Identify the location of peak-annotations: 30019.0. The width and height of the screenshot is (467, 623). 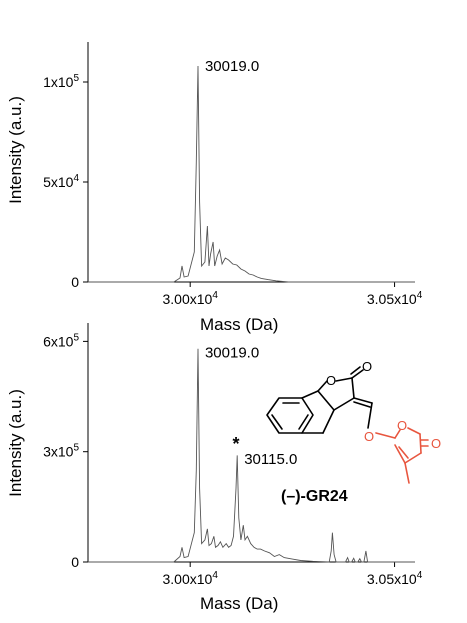
(232, 66).